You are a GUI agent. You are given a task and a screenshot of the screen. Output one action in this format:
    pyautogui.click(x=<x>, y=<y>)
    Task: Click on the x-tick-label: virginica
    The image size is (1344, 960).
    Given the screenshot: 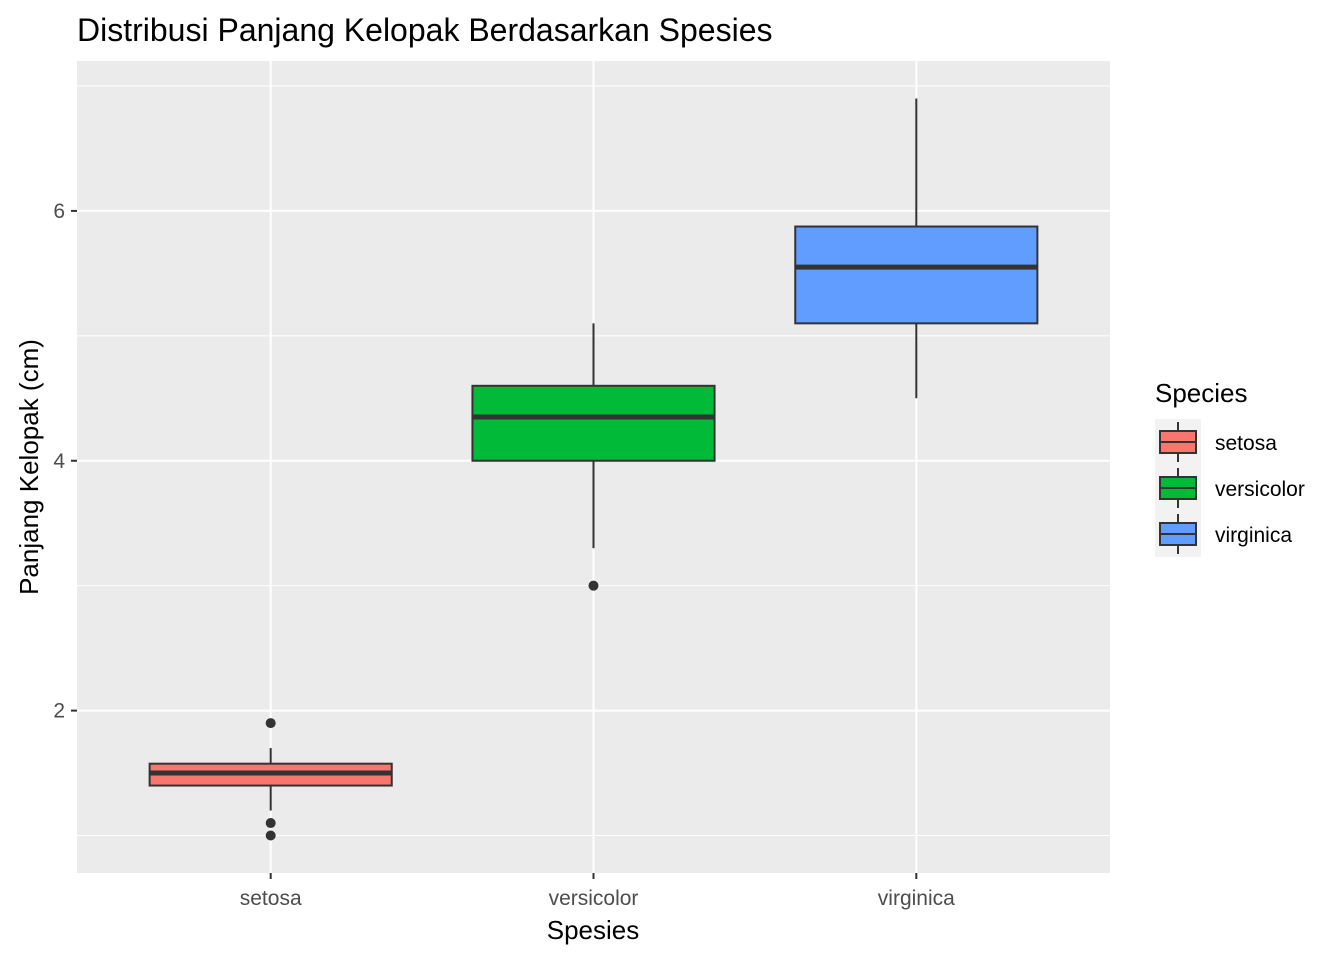 What is the action you would take?
    pyautogui.click(x=916, y=898)
    